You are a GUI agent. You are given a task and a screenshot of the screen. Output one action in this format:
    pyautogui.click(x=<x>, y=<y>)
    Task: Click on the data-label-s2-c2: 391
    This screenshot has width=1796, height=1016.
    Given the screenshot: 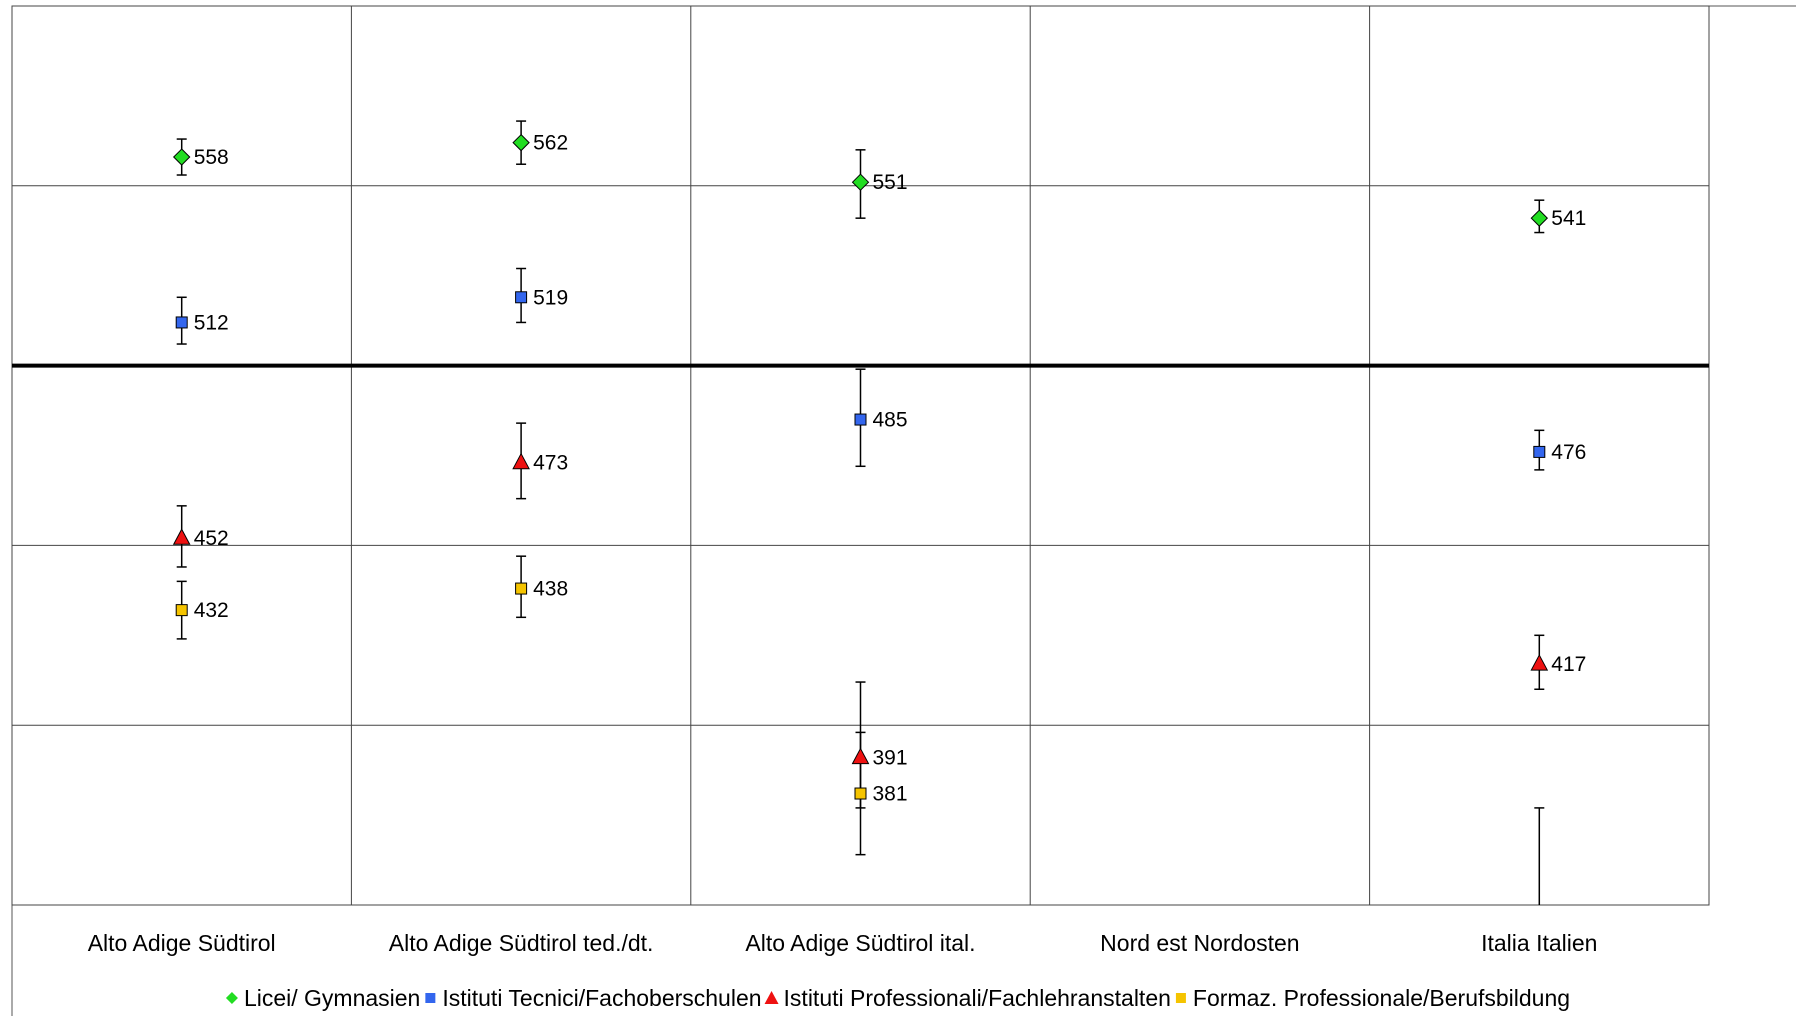 What is the action you would take?
    pyautogui.click(x=890, y=758)
    